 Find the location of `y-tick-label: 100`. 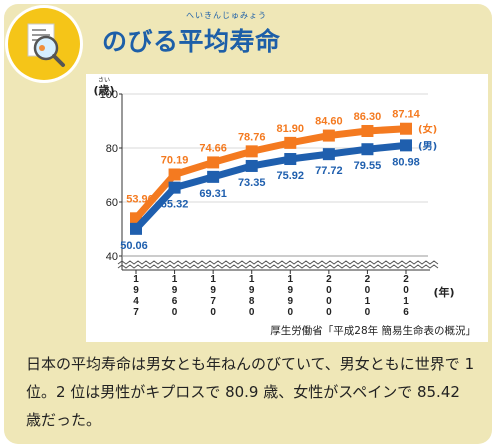

y-tick-label: 100 is located at coordinates (109, 95).